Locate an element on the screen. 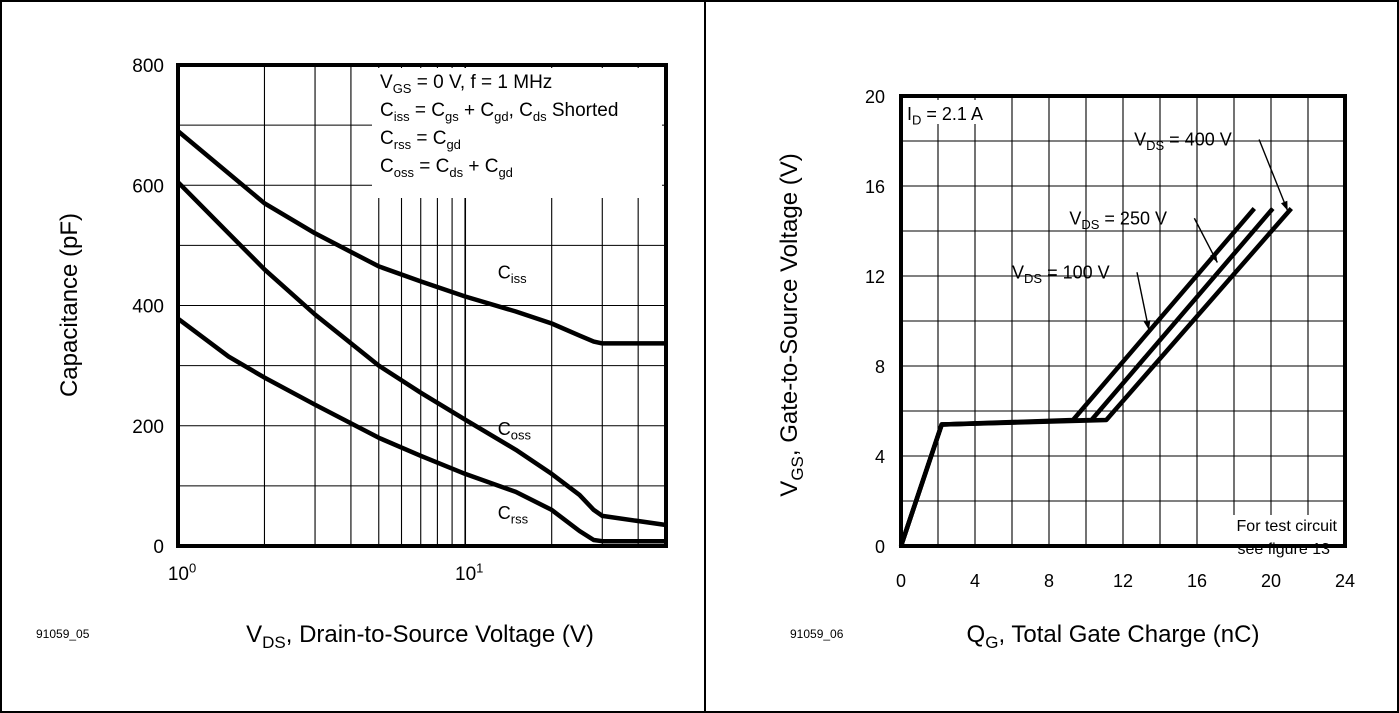  capacitance-y-tick-label: 400 is located at coordinates (148, 307).